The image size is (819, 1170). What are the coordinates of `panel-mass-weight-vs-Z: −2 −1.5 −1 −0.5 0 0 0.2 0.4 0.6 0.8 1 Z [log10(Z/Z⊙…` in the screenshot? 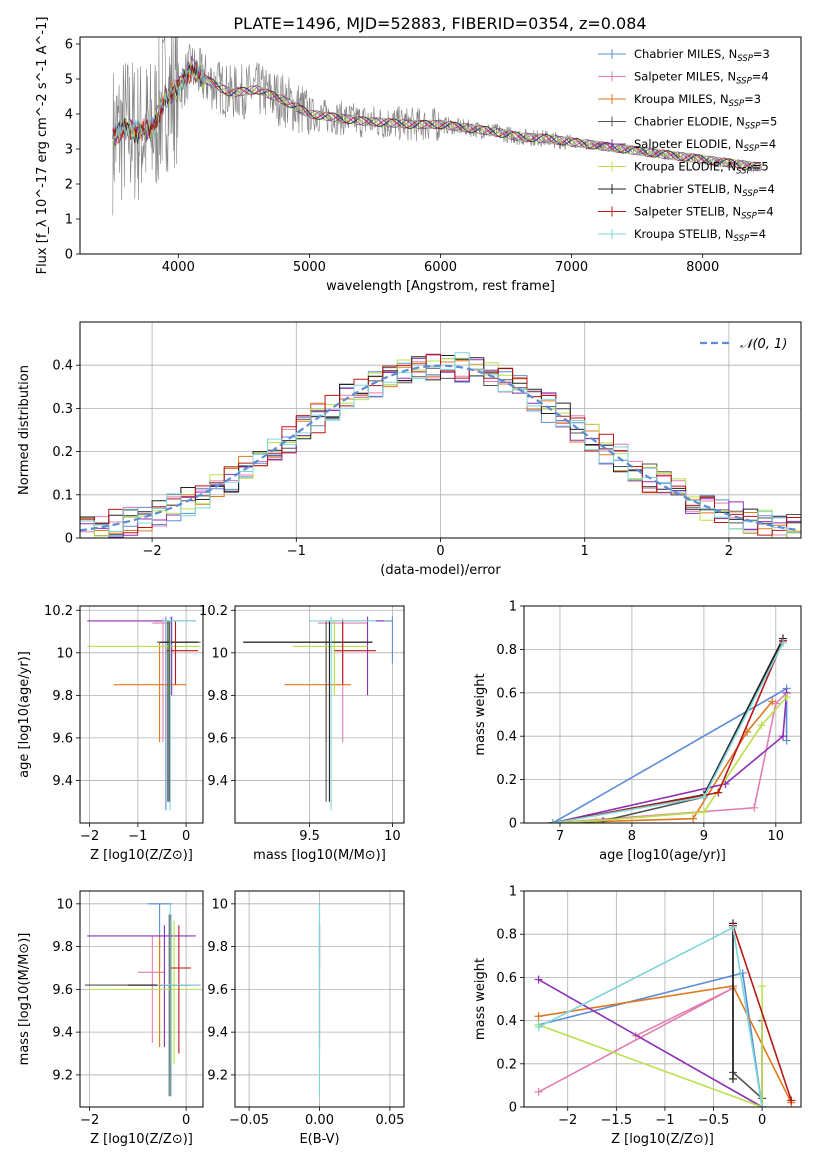 It's located at (637, 1016).